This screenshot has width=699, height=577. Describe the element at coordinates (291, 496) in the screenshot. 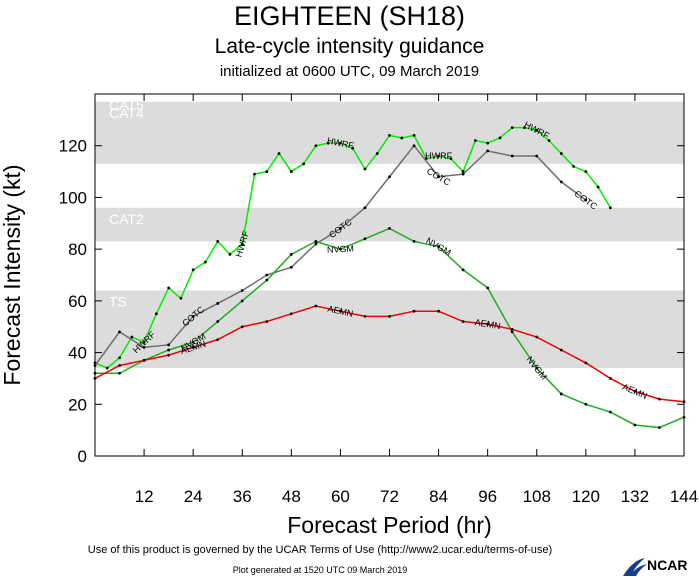

I see `x-tick-label: 48` at that location.